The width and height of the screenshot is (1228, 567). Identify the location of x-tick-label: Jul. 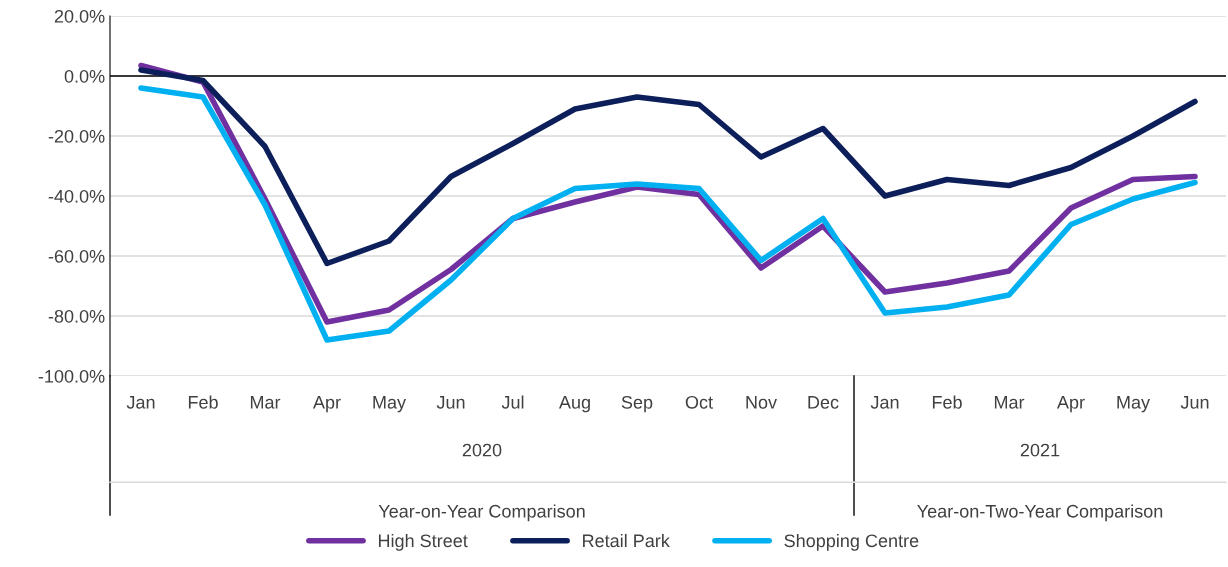
(512, 402).